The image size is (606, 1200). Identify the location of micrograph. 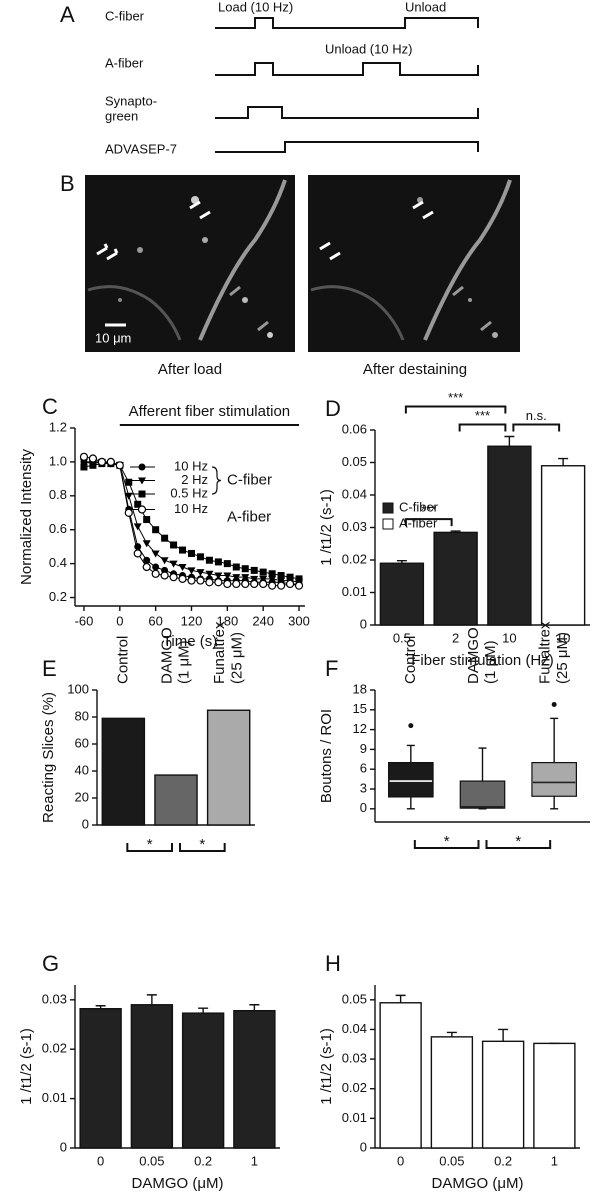
(414, 263).